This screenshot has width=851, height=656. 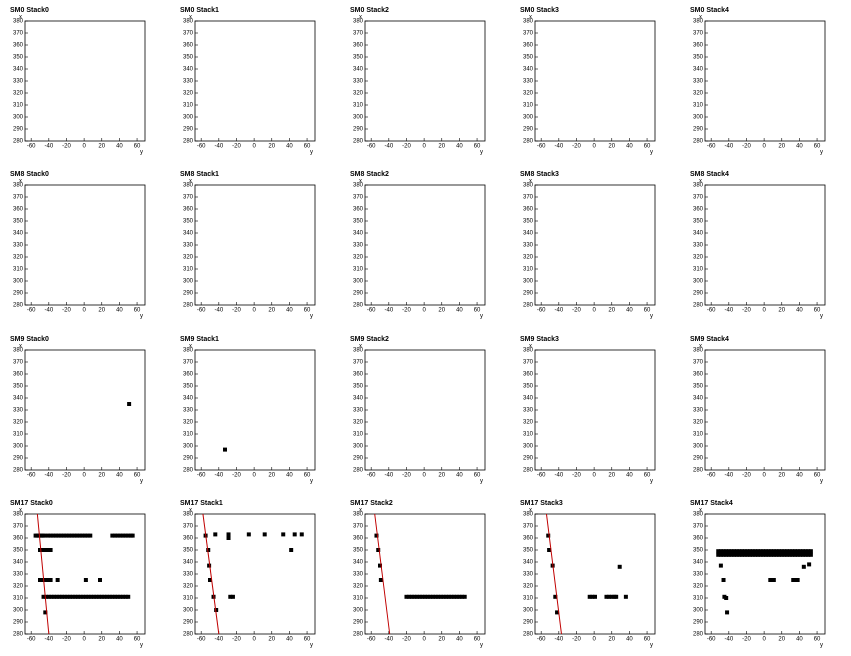 What do you see at coordinates (188, 447) in the screenshot?
I see `y-tick-label: 300` at bounding box center [188, 447].